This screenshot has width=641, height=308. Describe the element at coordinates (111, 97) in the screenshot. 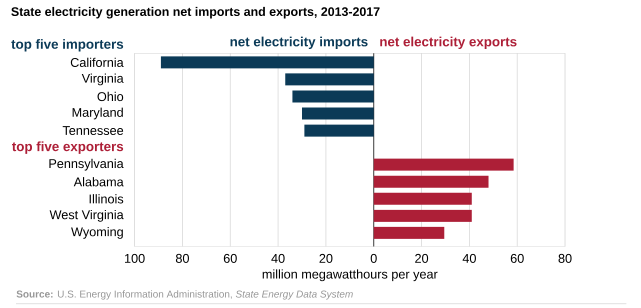

I see `y-tick-label: Ohio` at that location.